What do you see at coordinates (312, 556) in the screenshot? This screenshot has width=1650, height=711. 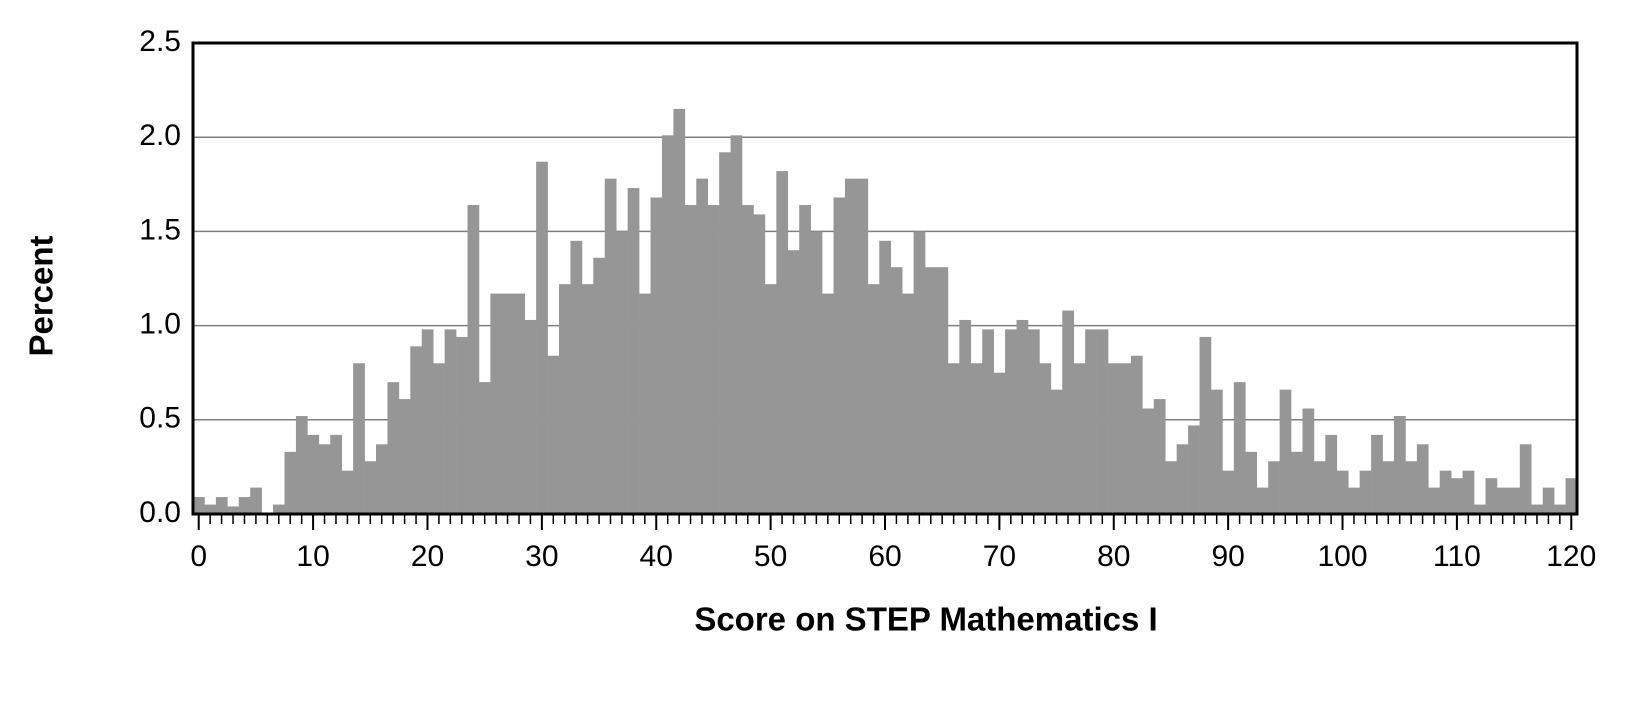 I see `x-tick-label: 10` at bounding box center [312, 556].